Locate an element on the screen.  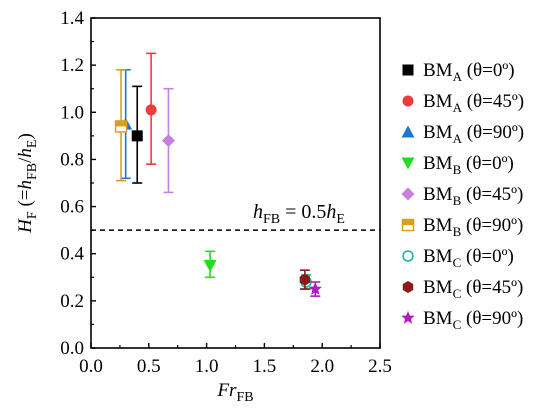
x-tick-label: 0.5 is located at coordinates (149, 366).